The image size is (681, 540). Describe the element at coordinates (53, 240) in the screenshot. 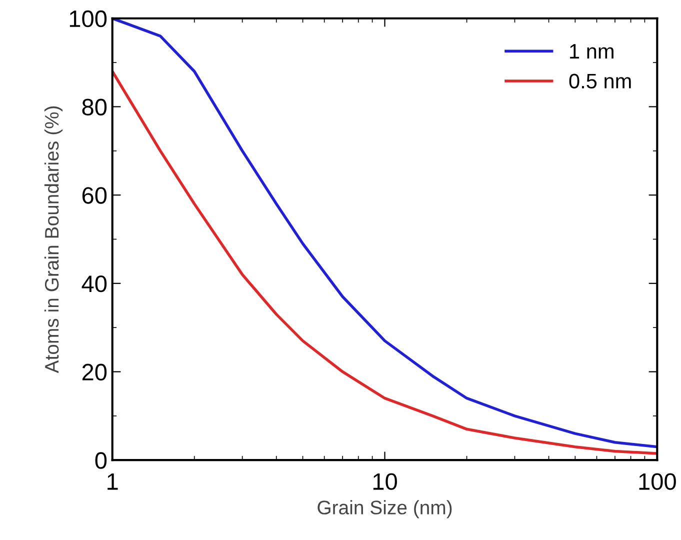

I see `y-axis-title: Atoms in Grain Boundaries (%)` at that location.